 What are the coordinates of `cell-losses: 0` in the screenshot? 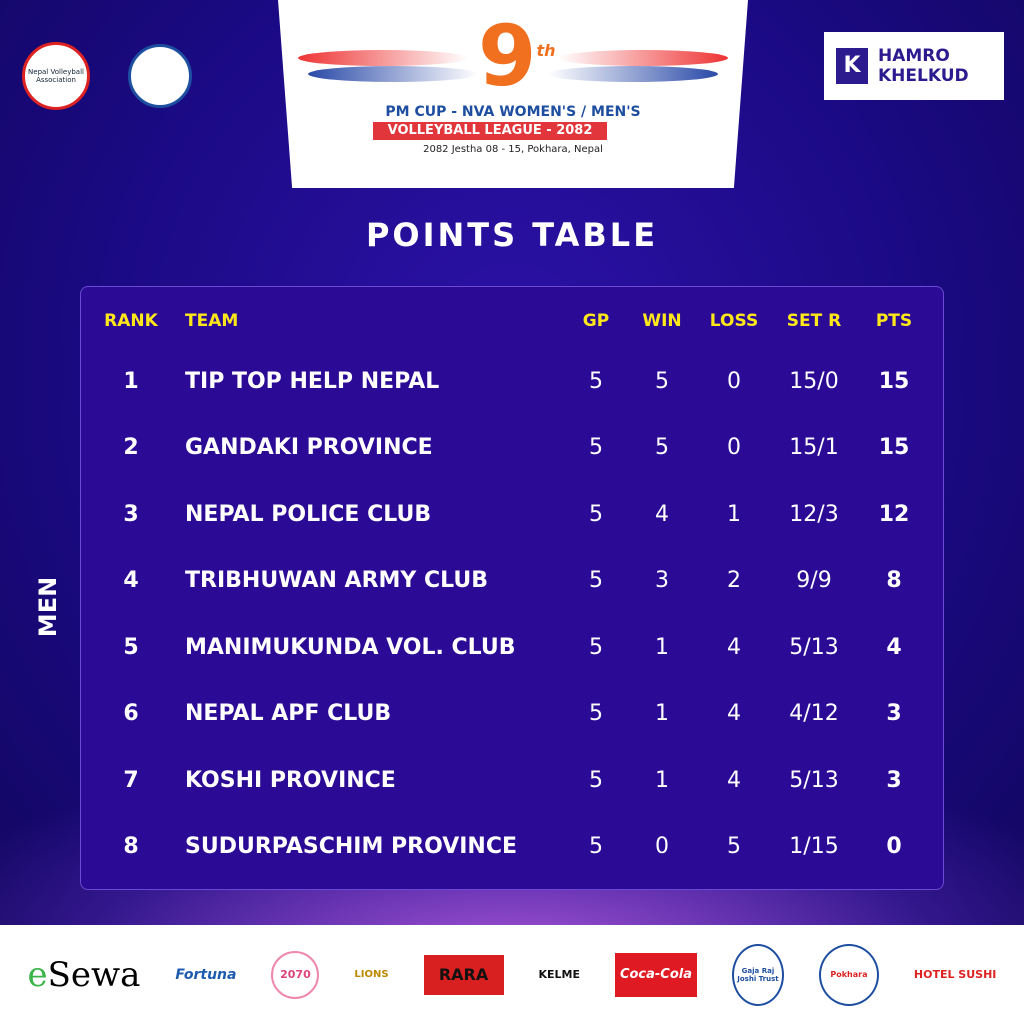 It's located at (734, 381).